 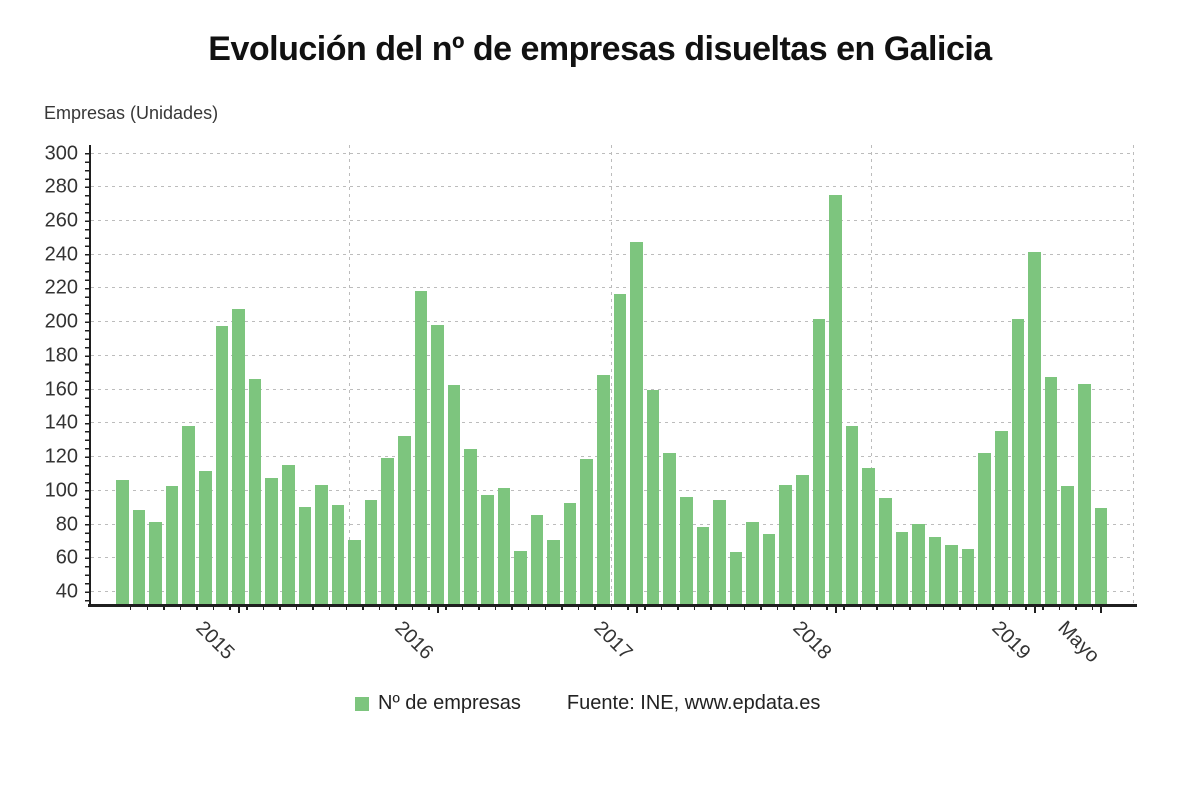 I want to click on y-tick-label: 40, so click(x=66, y=591).